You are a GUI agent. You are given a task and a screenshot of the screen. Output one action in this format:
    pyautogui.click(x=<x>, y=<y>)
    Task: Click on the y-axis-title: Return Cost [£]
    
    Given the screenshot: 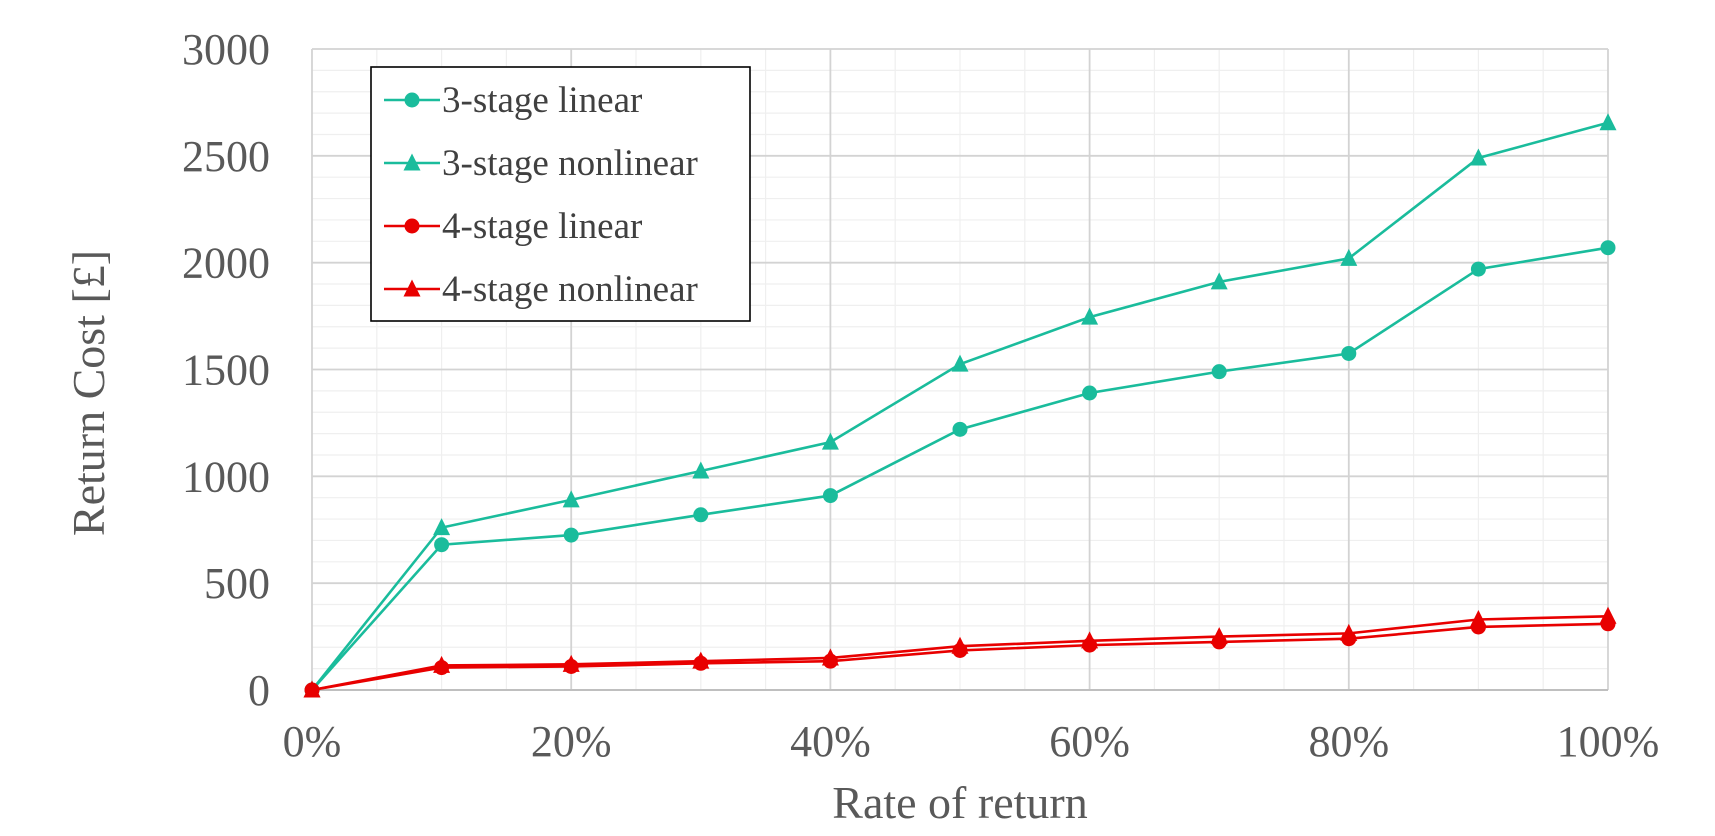 What is the action you would take?
    pyautogui.click(x=88, y=393)
    